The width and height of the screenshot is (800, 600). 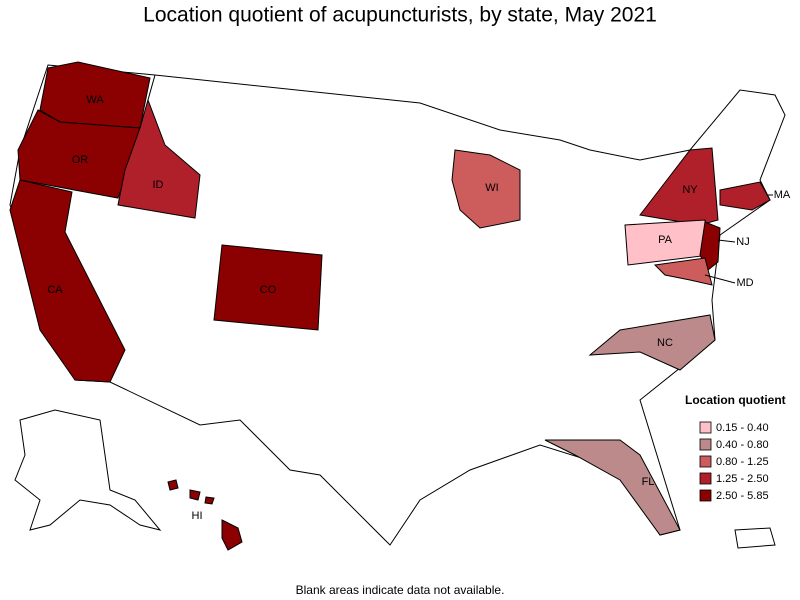 I want to click on state-label: HI, so click(x=197, y=516).